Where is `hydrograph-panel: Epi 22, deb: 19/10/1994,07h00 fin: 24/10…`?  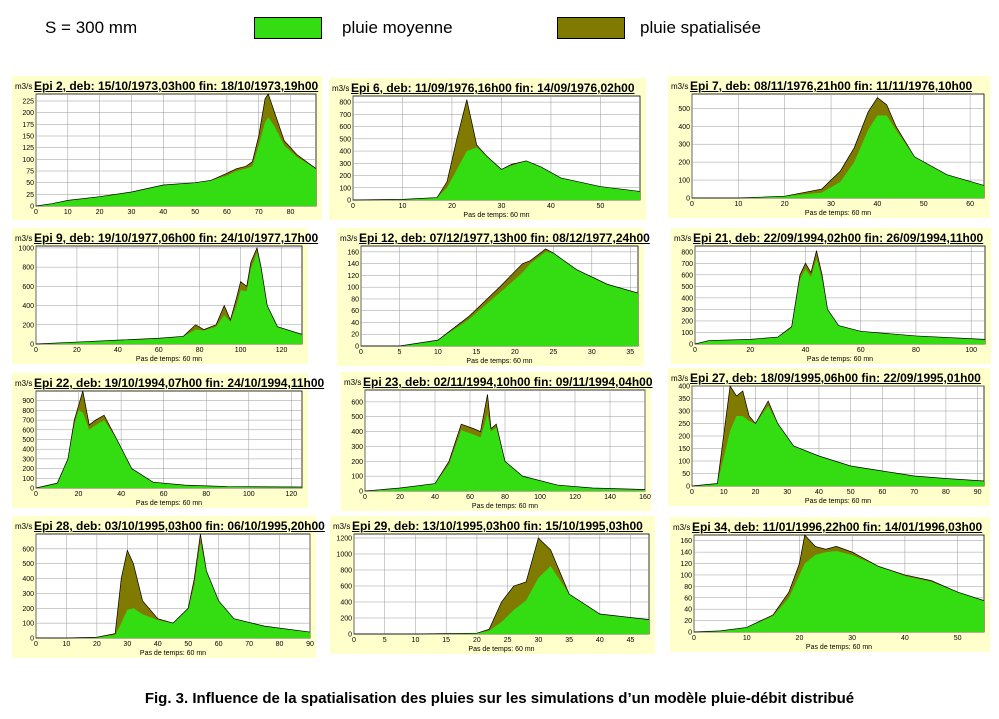 hydrograph-panel: Epi 22, deb: 19/10/1994,07h00 fin: 24/10… is located at coordinates (168, 440).